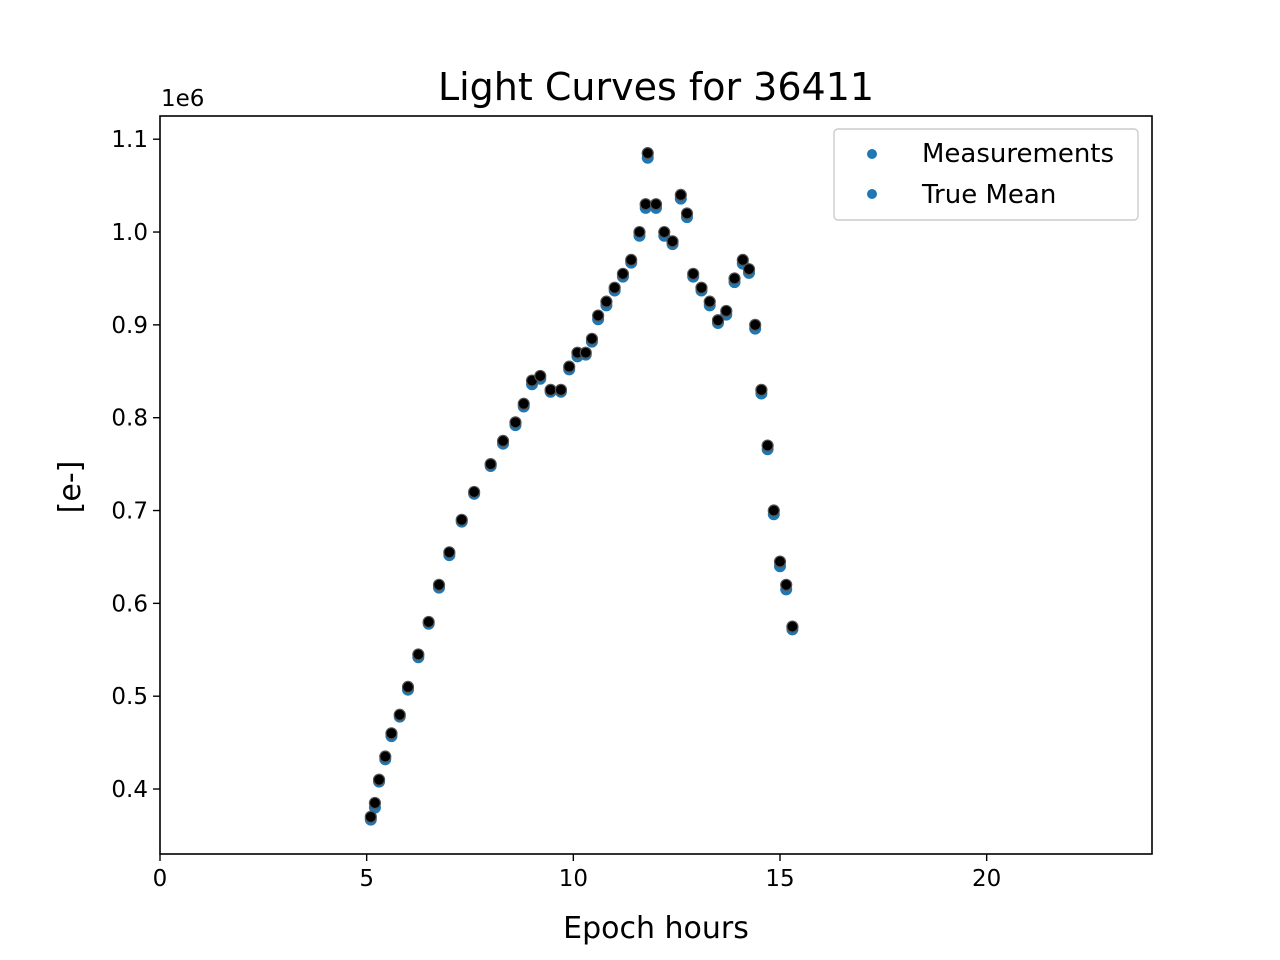 The width and height of the screenshot is (1280, 960). Describe the element at coordinates (160, 879) in the screenshot. I see `x-tick-label: 0` at that location.